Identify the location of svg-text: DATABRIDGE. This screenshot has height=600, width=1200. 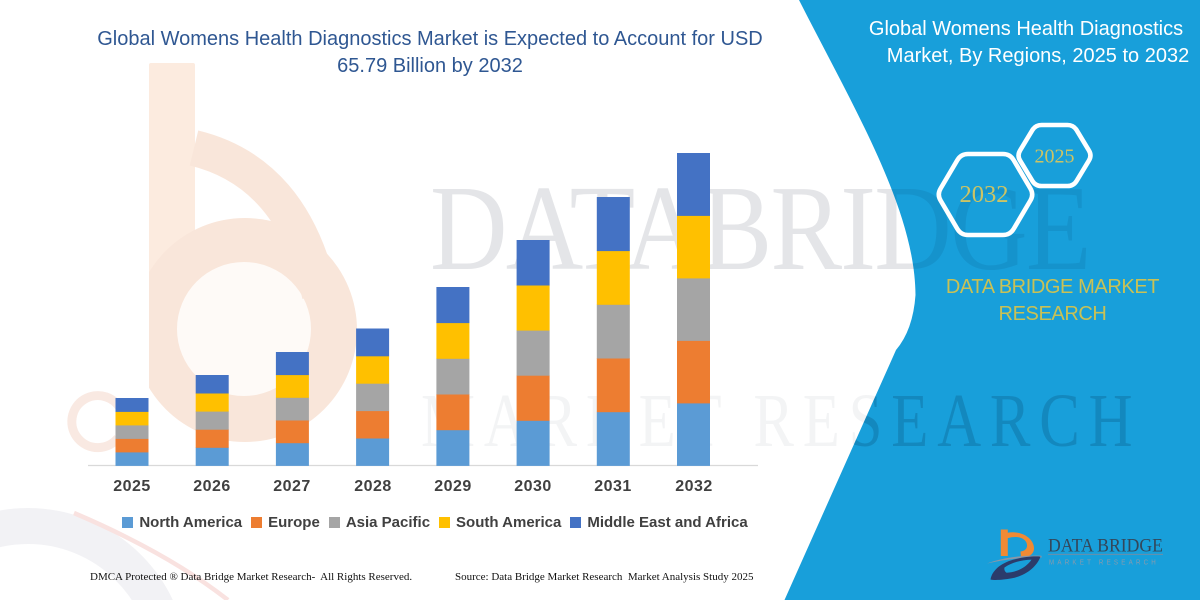
(760, 228).